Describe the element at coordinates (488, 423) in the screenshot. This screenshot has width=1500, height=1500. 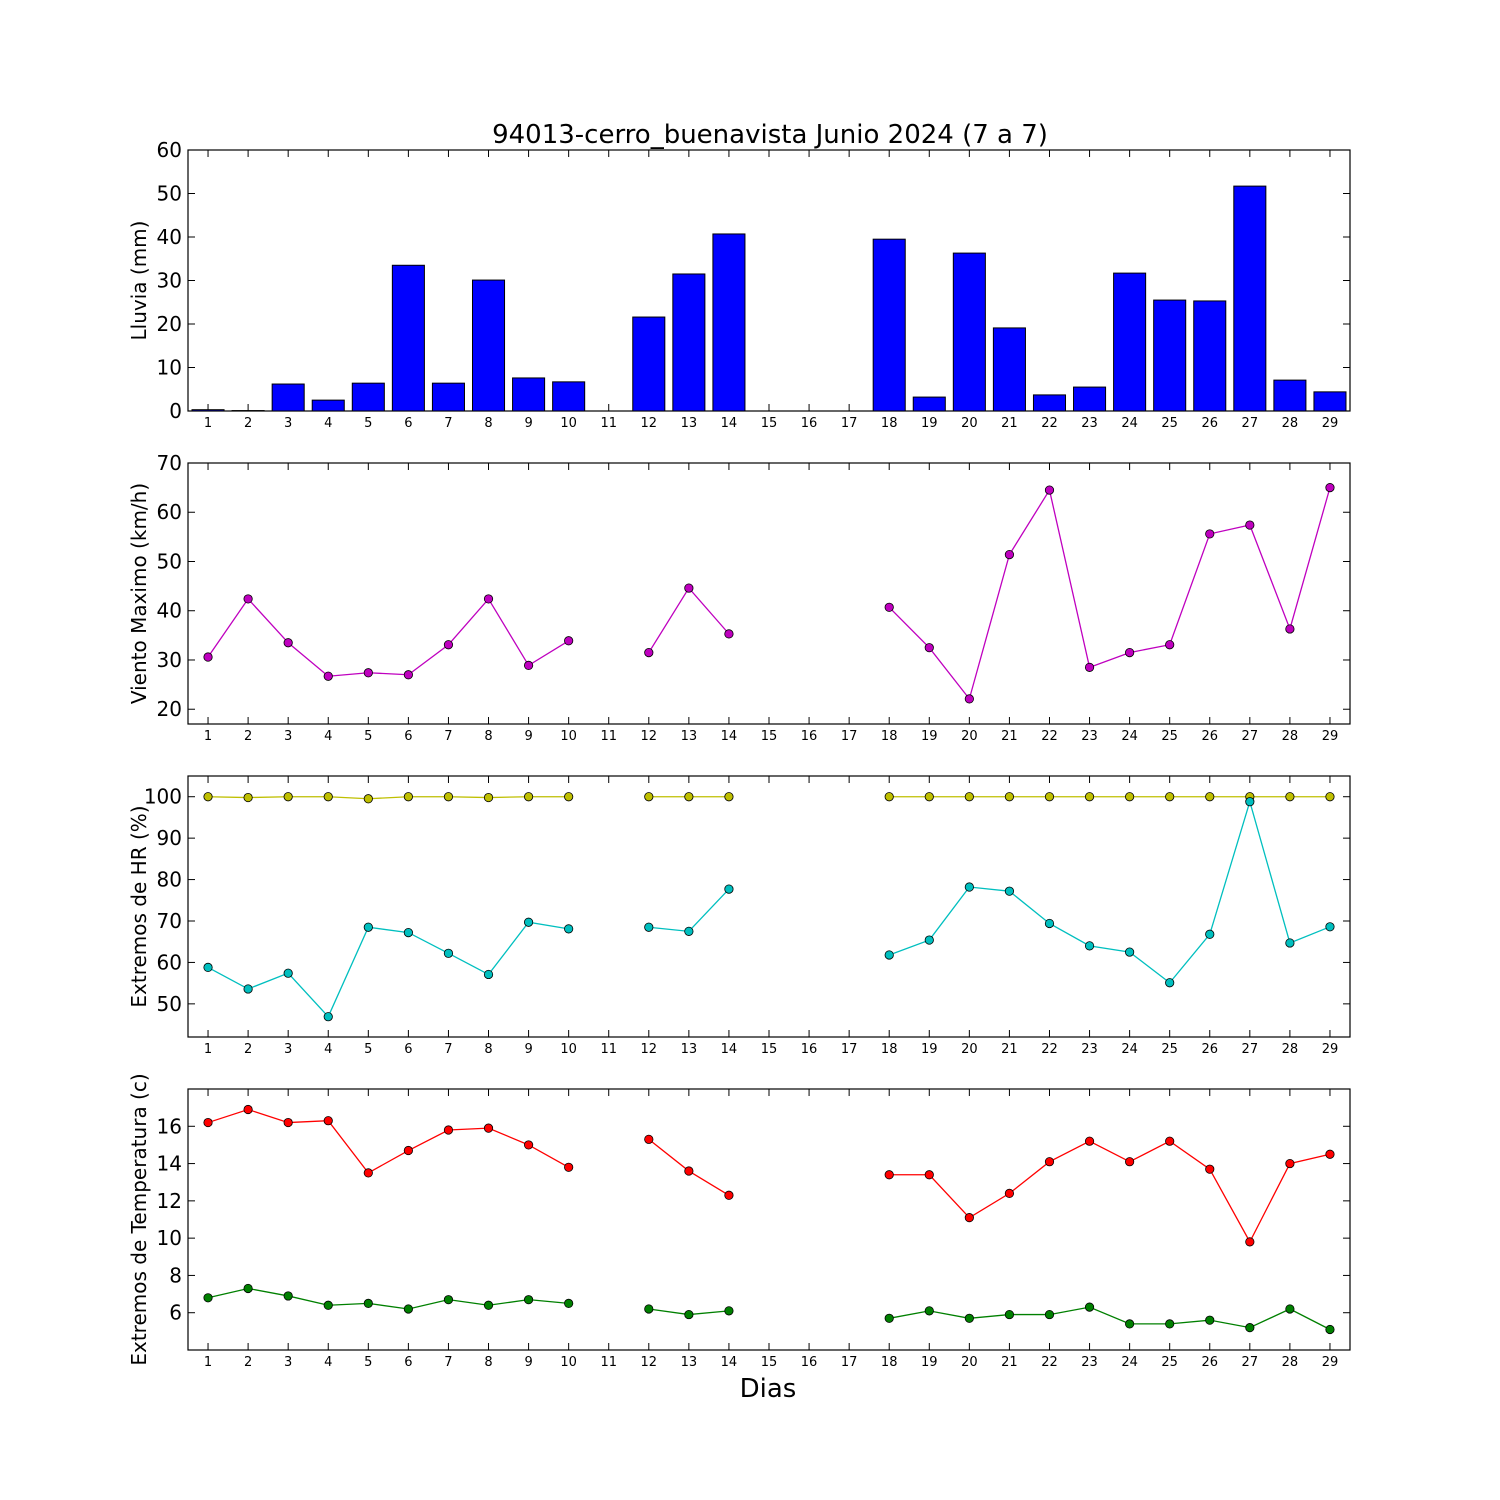
I see `x-tick-label: 8` at that location.